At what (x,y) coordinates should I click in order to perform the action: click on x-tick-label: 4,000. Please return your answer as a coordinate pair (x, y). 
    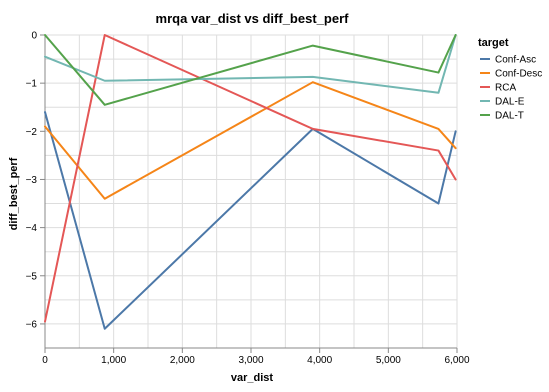
    Looking at the image, I should click on (319, 360).